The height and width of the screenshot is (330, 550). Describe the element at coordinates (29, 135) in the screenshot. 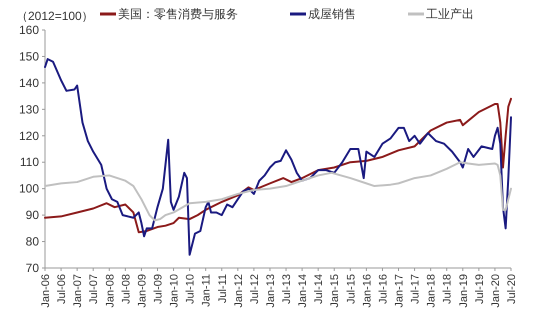

I see `y-tick-label: 120` at that location.